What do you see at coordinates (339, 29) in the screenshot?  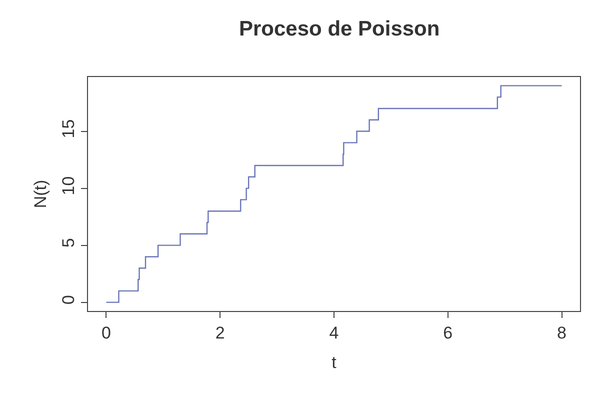 I see `chart-title: Proceso de Poisson` at bounding box center [339, 29].